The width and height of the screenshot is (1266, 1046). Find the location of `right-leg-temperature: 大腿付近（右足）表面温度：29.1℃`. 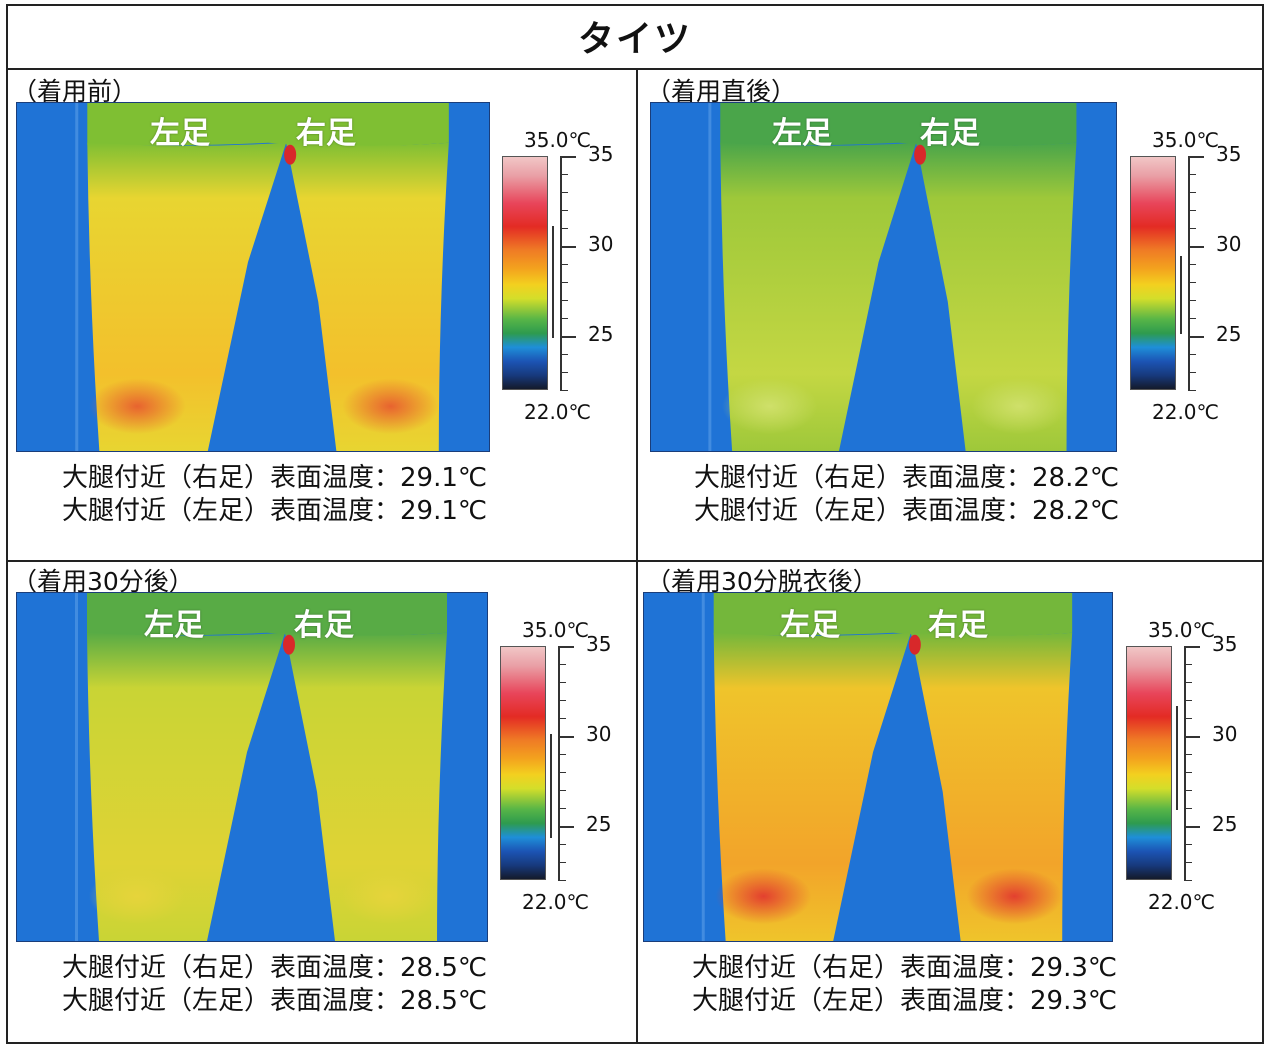

right-leg-temperature: 大腿付近（右足）表面温度：29.1℃ is located at coordinates (275, 478).